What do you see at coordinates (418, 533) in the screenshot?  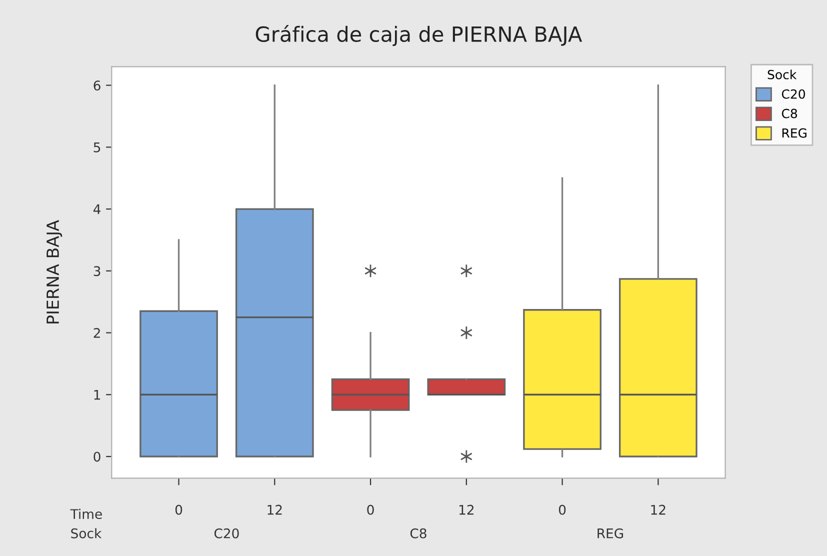 I see `text: C8` at bounding box center [418, 533].